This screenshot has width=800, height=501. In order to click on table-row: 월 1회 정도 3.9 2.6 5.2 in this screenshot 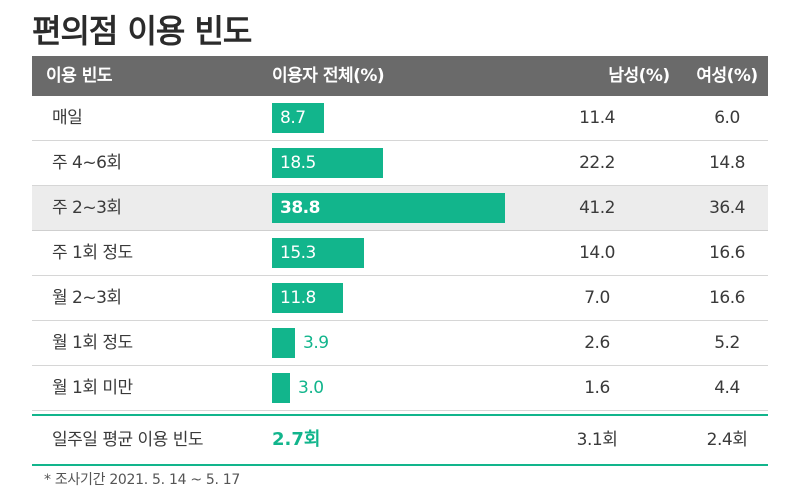, I will do `click(400, 343)`.